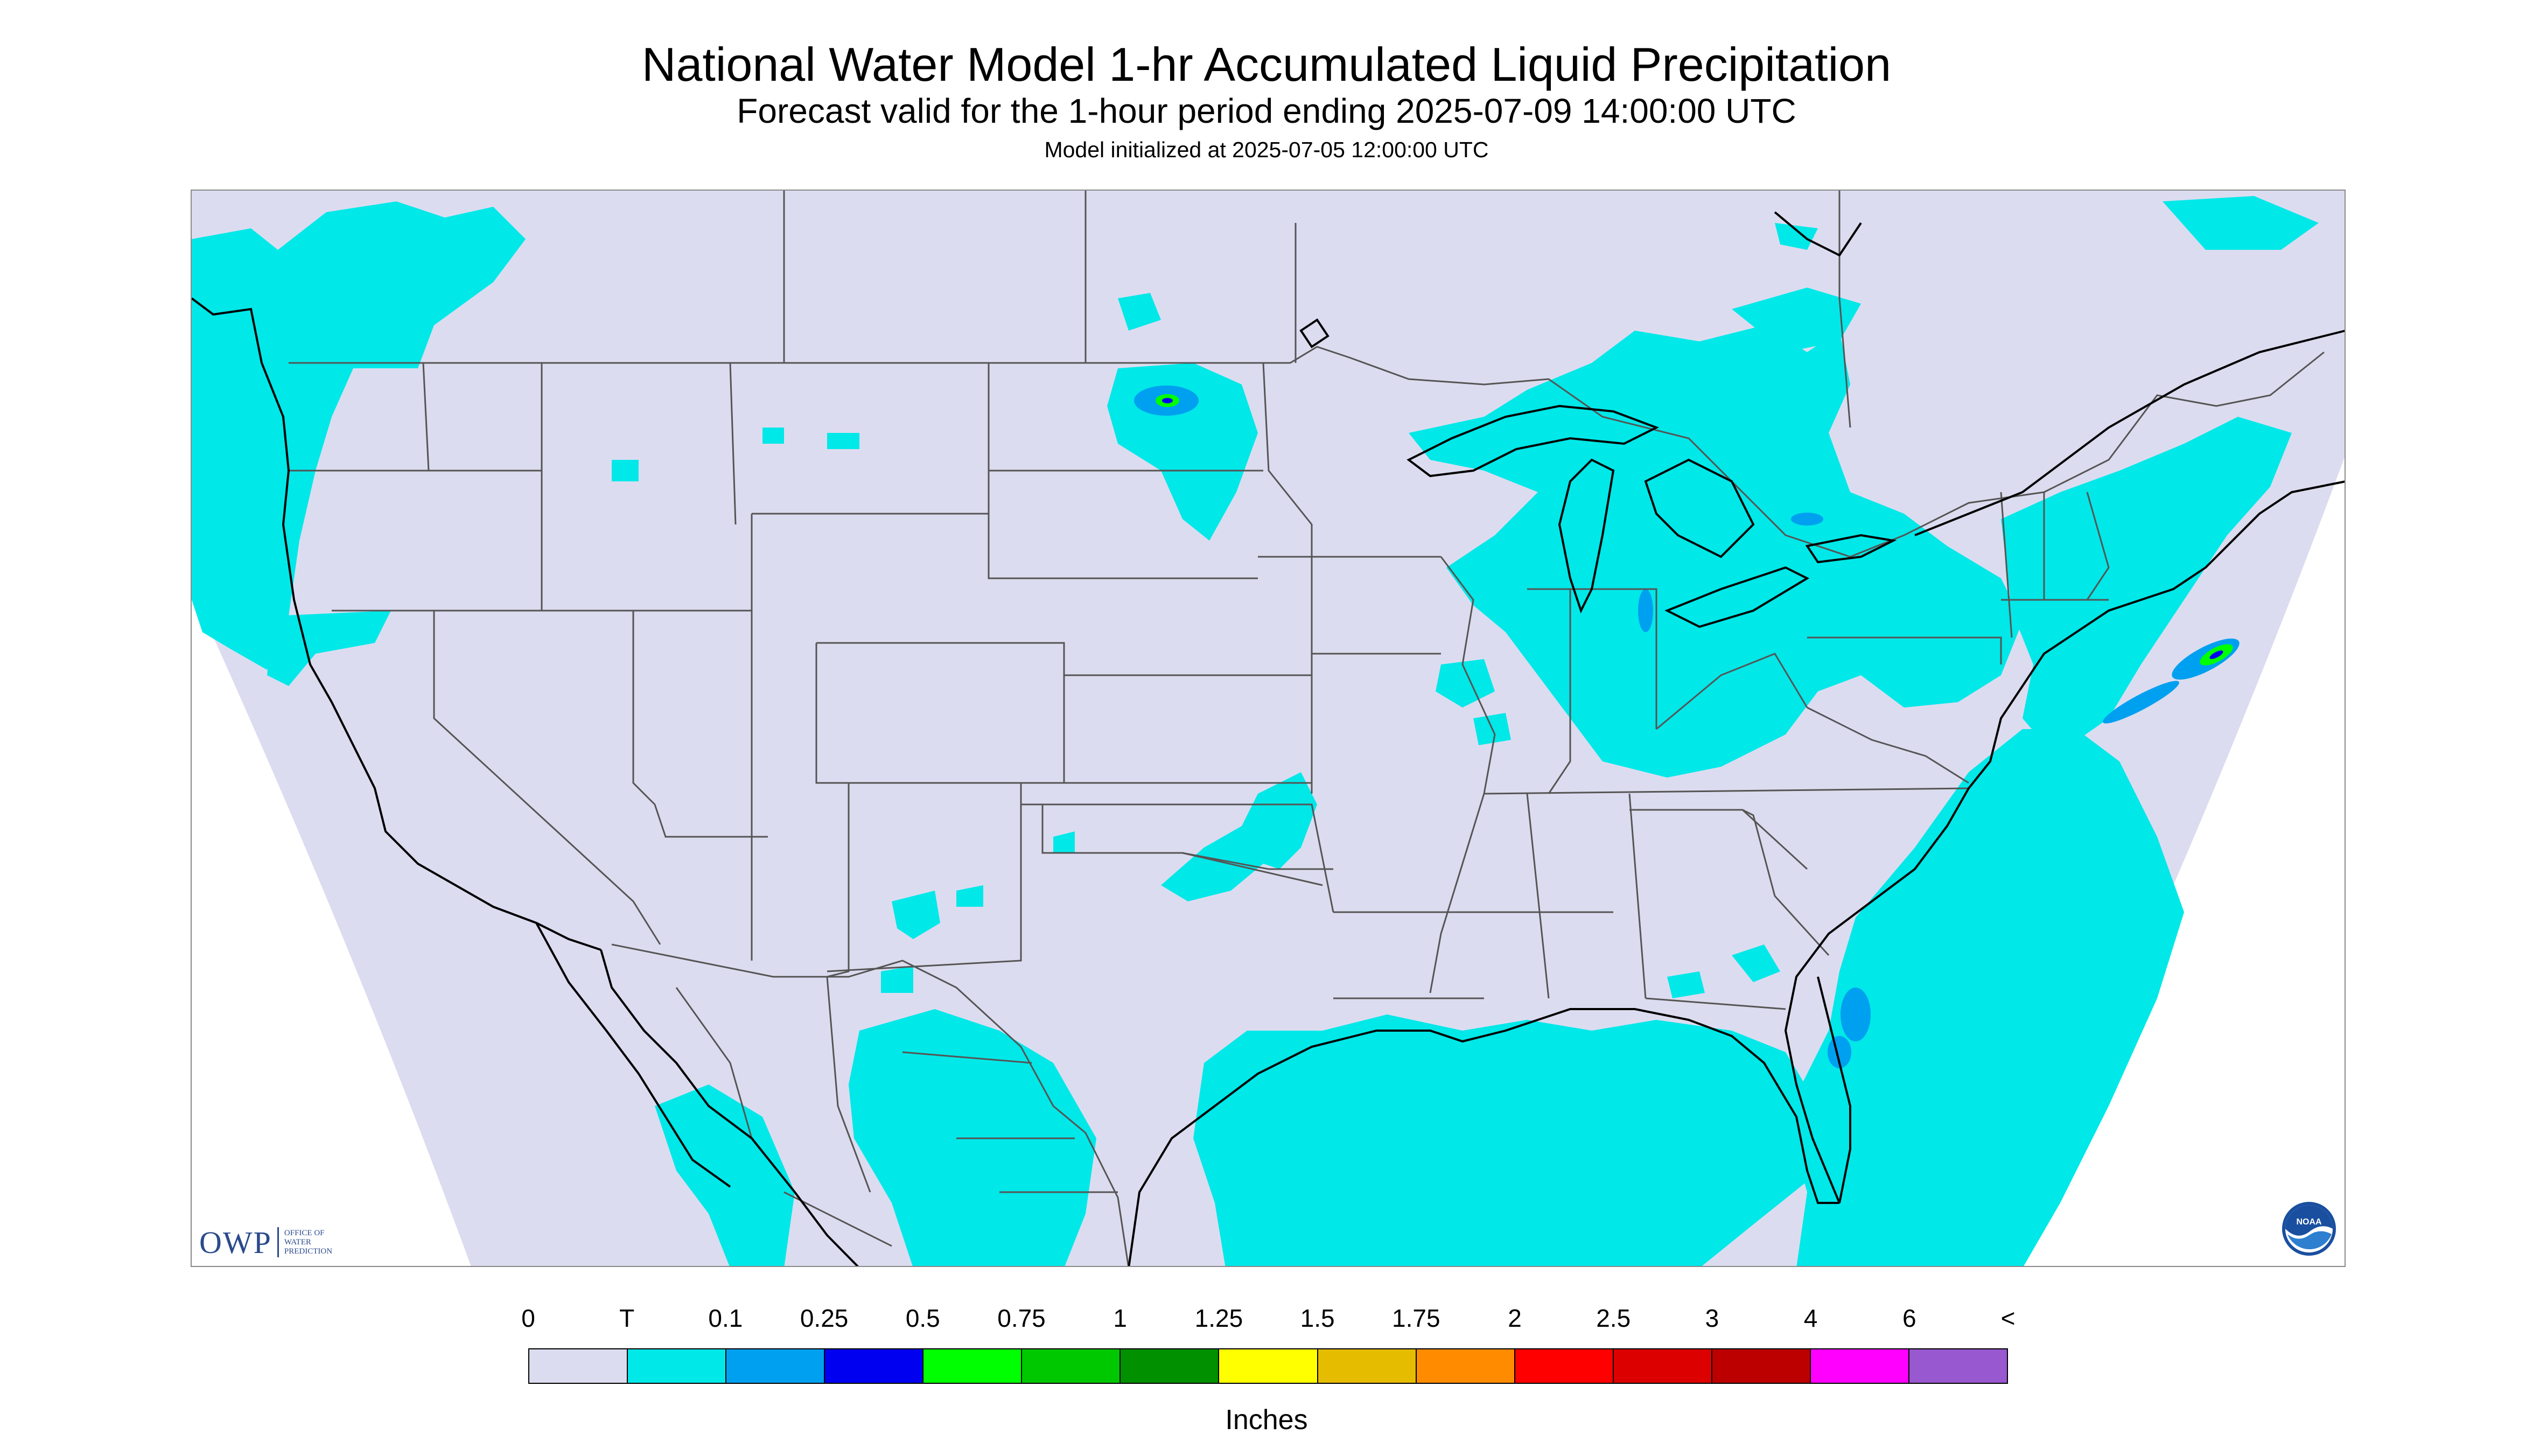 This screenshot has width=2533, height=1456. Describe the element at coordinates (1266, 1319) in the screenshot. I see `legend-labels: 0 T 0.1 0.25 0.5 0.75 1 1.25 1.5 1.75 2 2.5 3 4 6 <` at that location.